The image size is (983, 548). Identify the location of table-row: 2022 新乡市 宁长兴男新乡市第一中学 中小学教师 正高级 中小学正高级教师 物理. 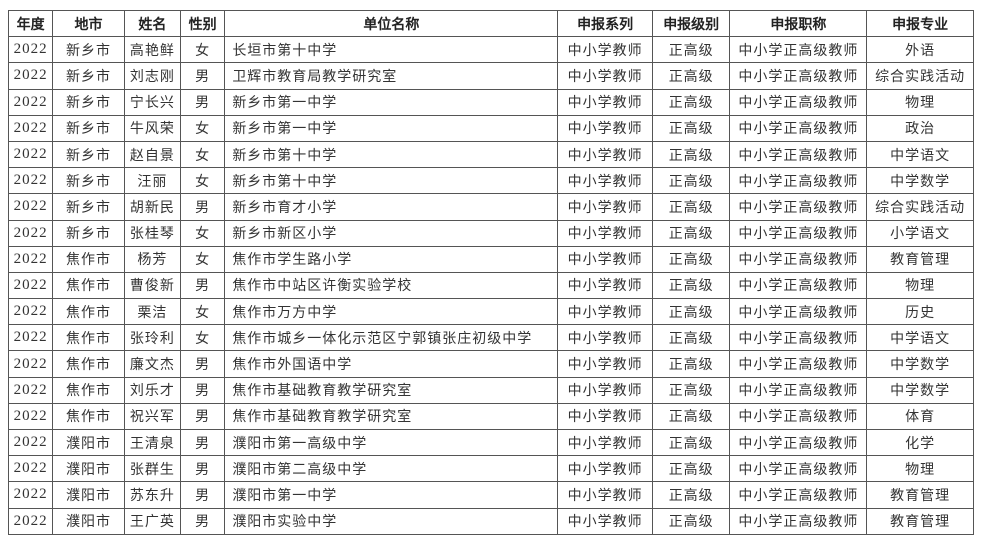
(490, 102).